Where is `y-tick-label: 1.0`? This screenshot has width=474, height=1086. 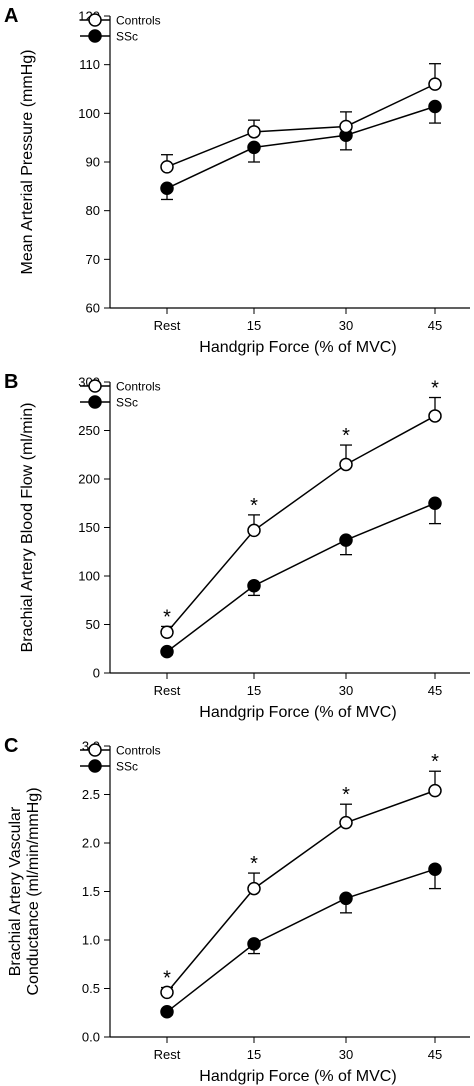 y-tick-label: 1.0 is located at coordinates (91, 940).